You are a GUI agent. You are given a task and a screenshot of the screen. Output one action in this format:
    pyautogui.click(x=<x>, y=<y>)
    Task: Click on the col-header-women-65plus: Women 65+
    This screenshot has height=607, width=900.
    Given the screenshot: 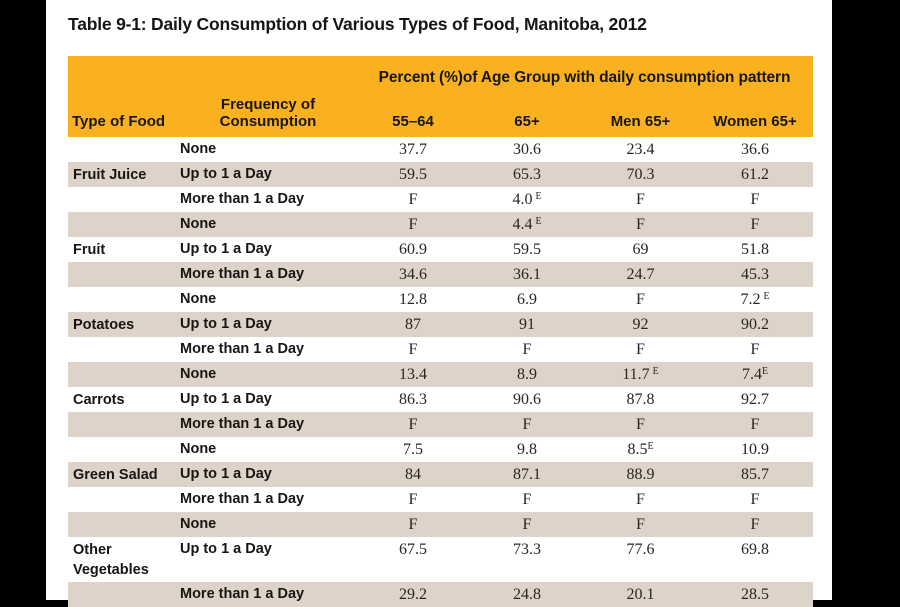 What is the action you would take?
    pyautogui.click(x=755, y=114)
    